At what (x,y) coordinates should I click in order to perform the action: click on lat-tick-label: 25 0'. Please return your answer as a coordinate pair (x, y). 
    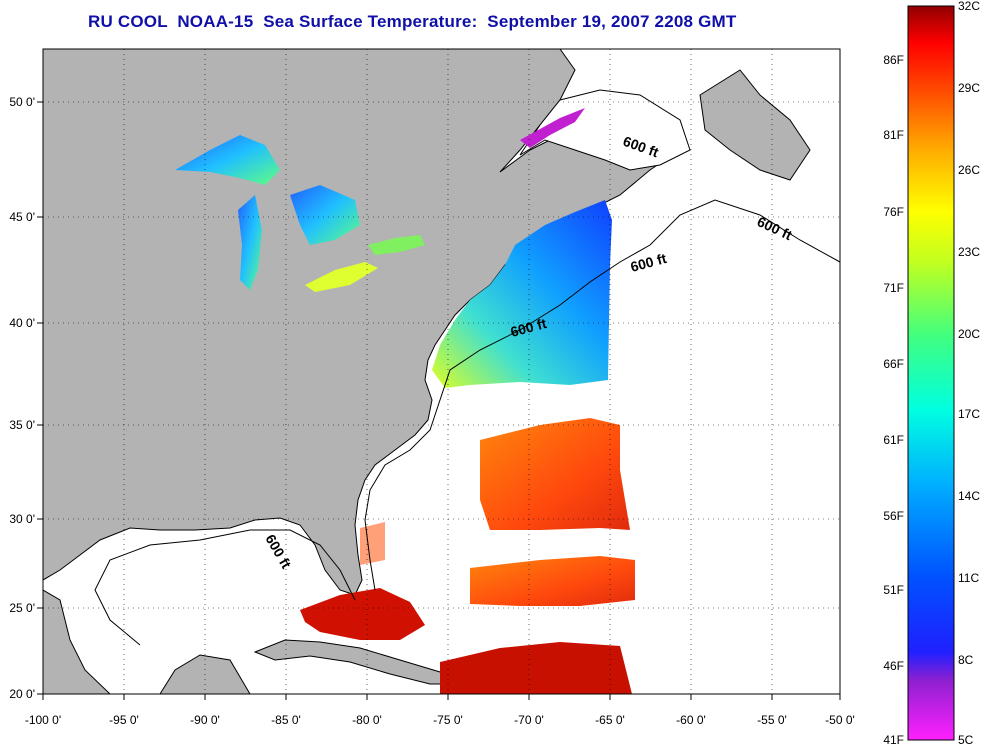
    Looking at the image, I should click on (22, 608).